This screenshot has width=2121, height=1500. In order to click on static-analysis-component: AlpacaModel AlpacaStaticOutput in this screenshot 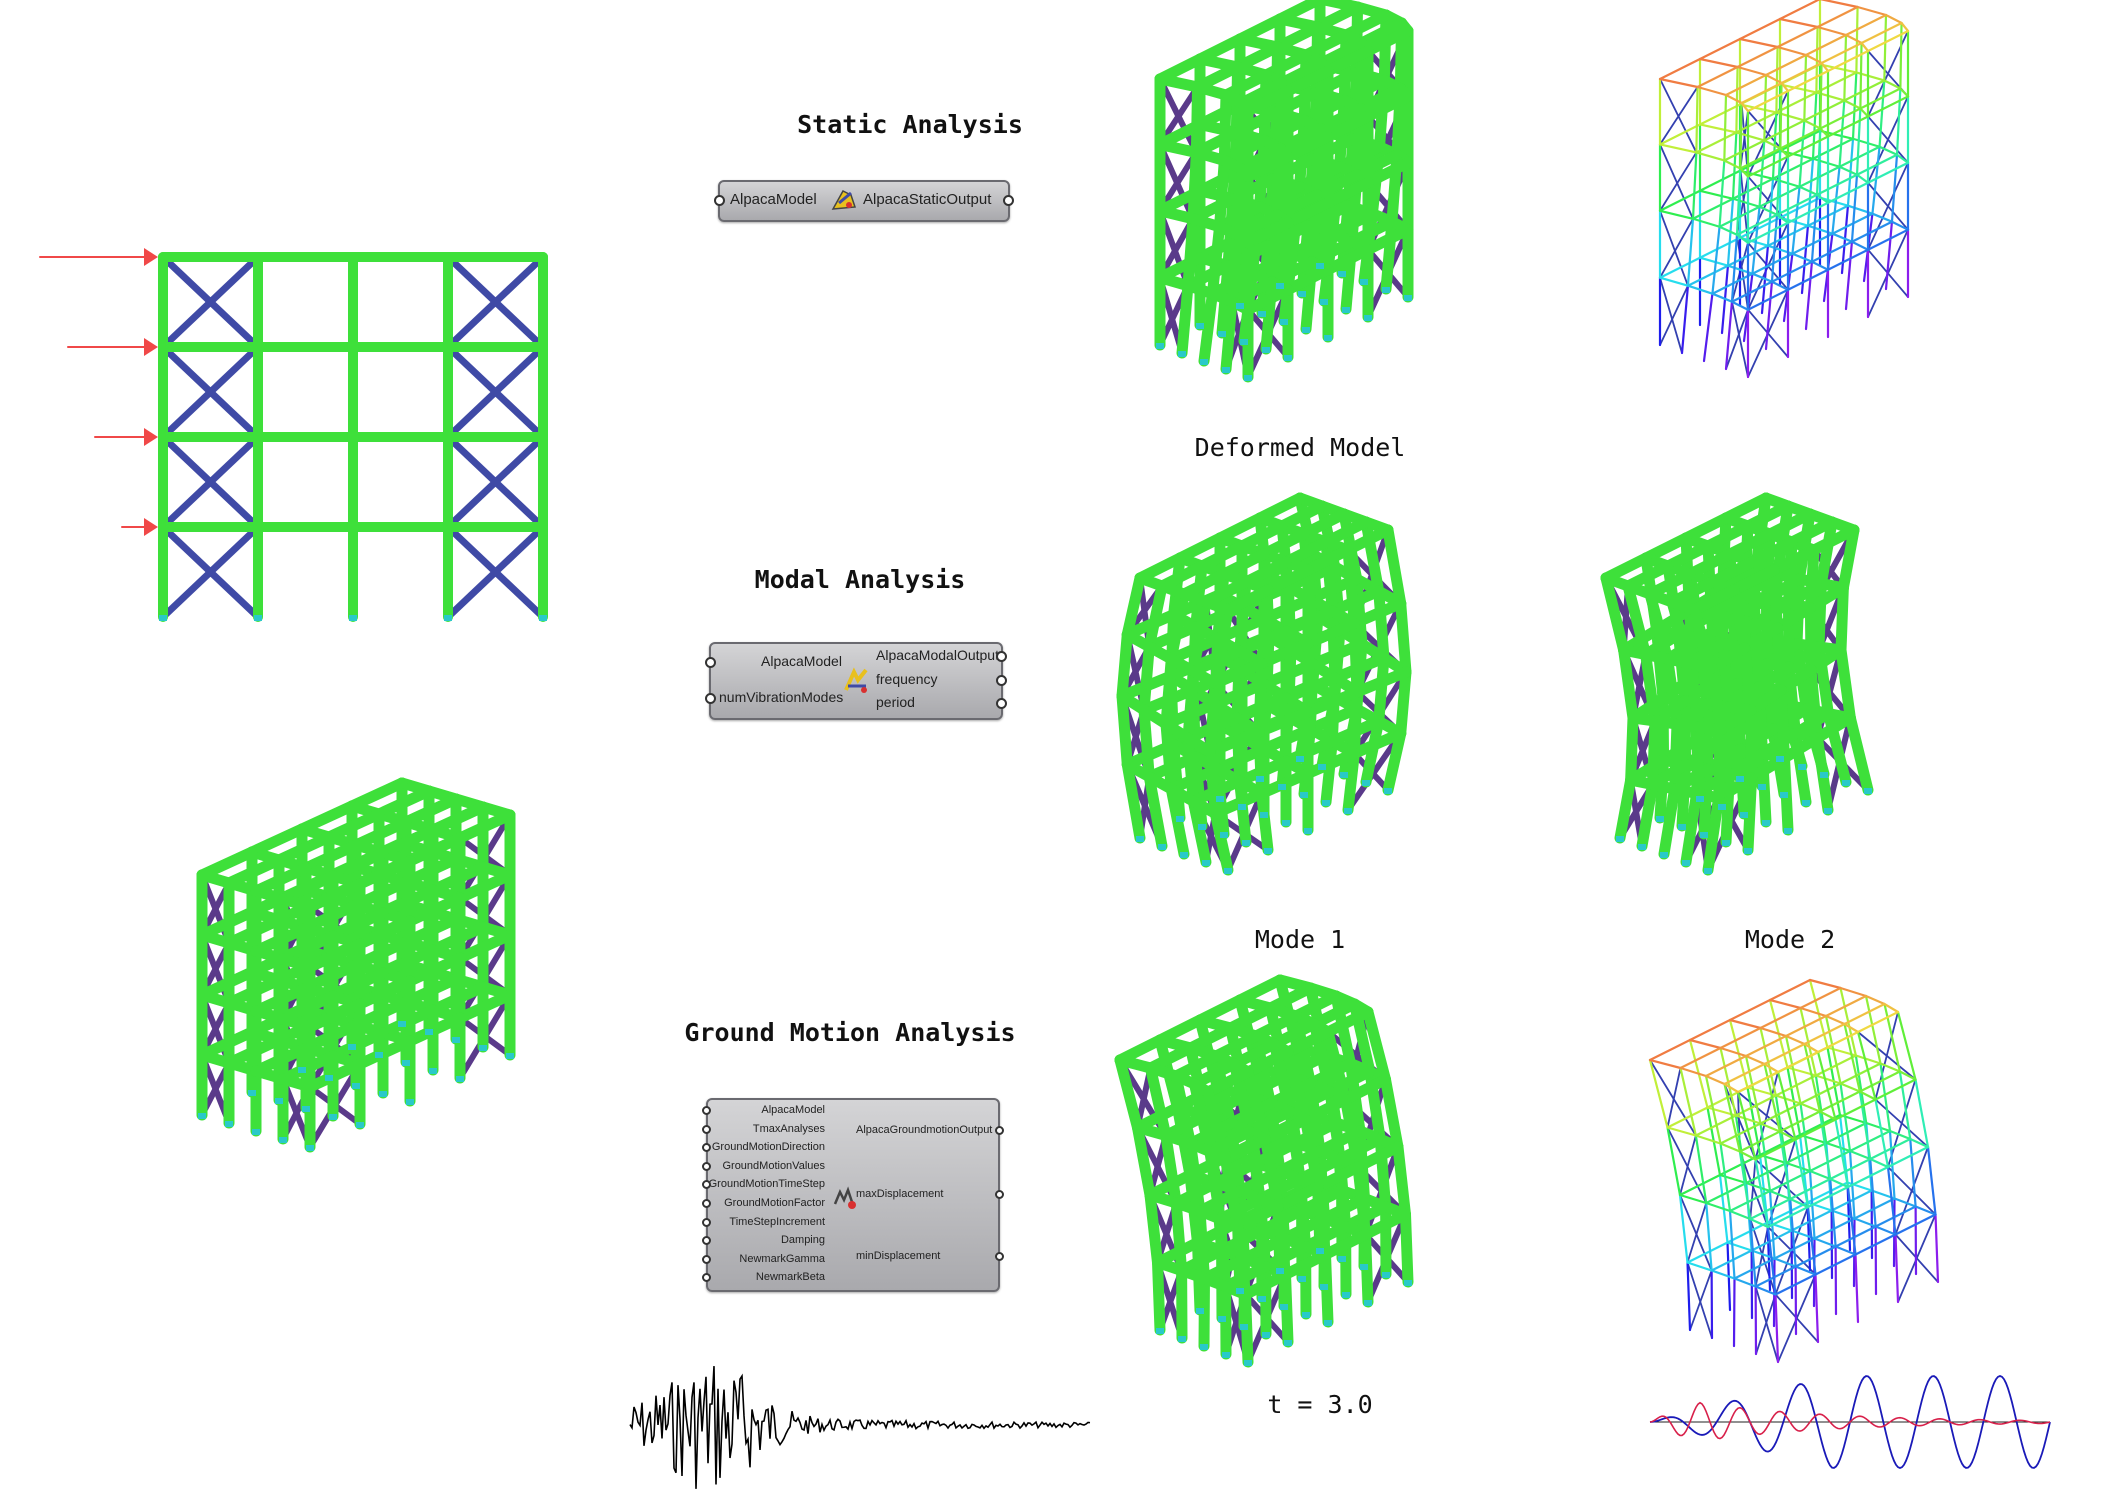, I will do `click(864, 201)`.